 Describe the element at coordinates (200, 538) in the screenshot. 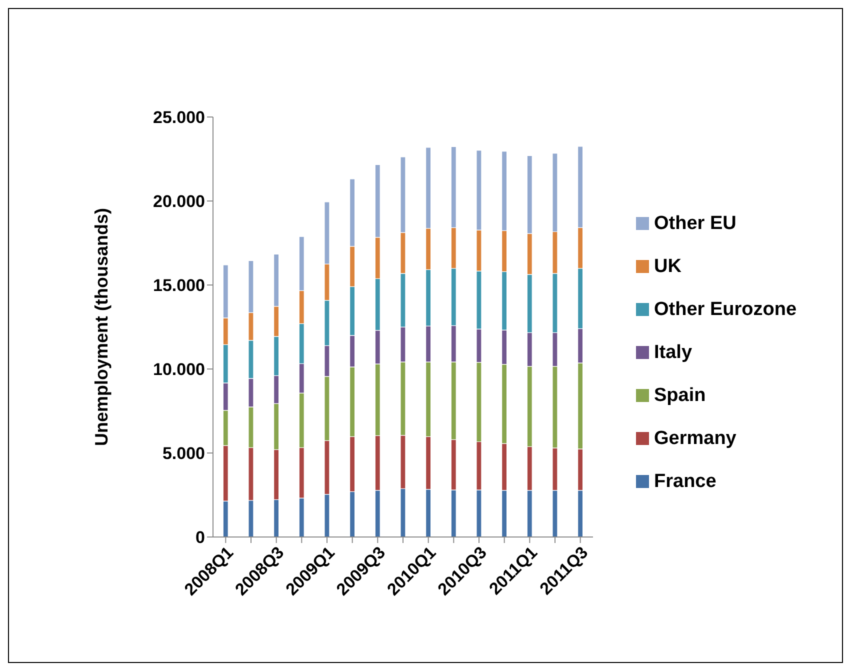

I see `y-tick-label: 0` at that location.